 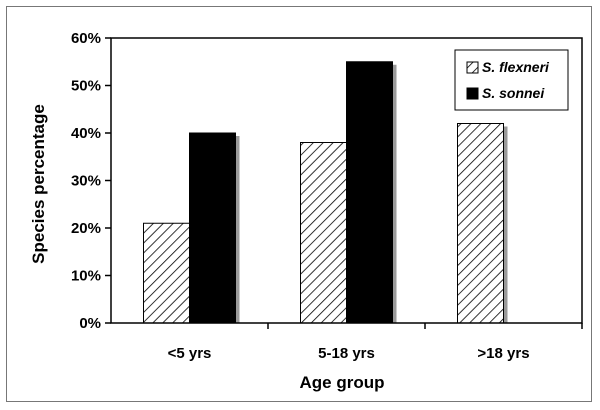 What do you see at coordinates (86, 276) in the screenshot?
I see `y-tick-label: 10%` at bounding box center [86, 276].